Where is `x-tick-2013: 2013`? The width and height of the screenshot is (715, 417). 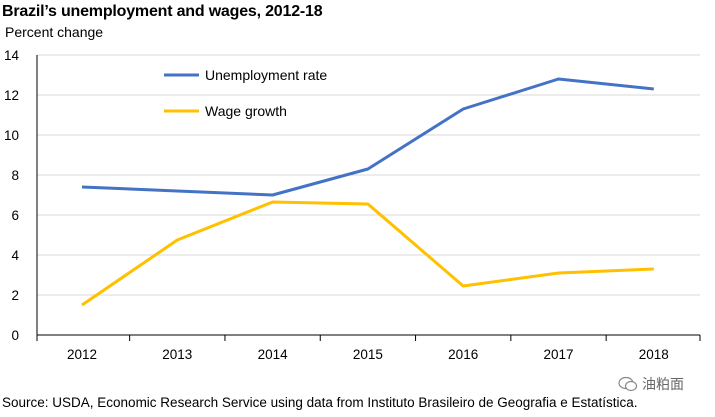 x-tick-2013: 2013 is located at coordinates (177, 354).